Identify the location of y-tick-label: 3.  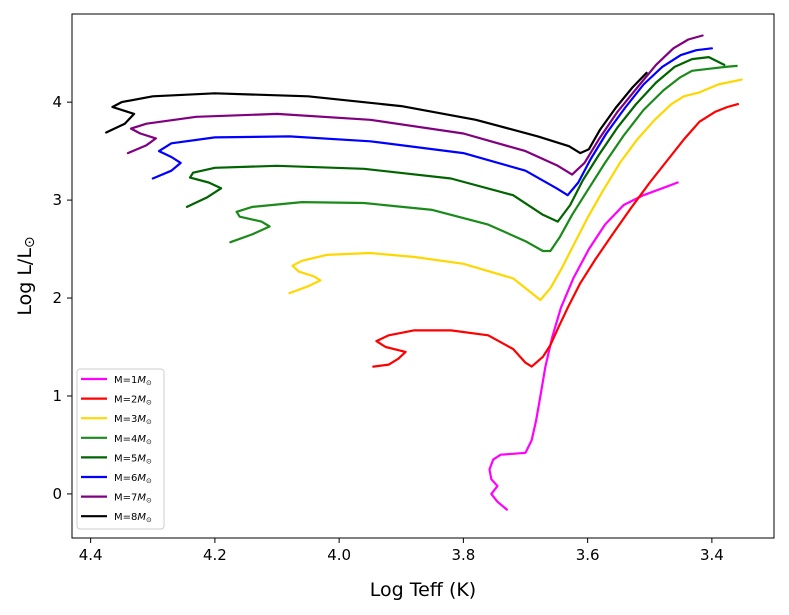
(57, 200).